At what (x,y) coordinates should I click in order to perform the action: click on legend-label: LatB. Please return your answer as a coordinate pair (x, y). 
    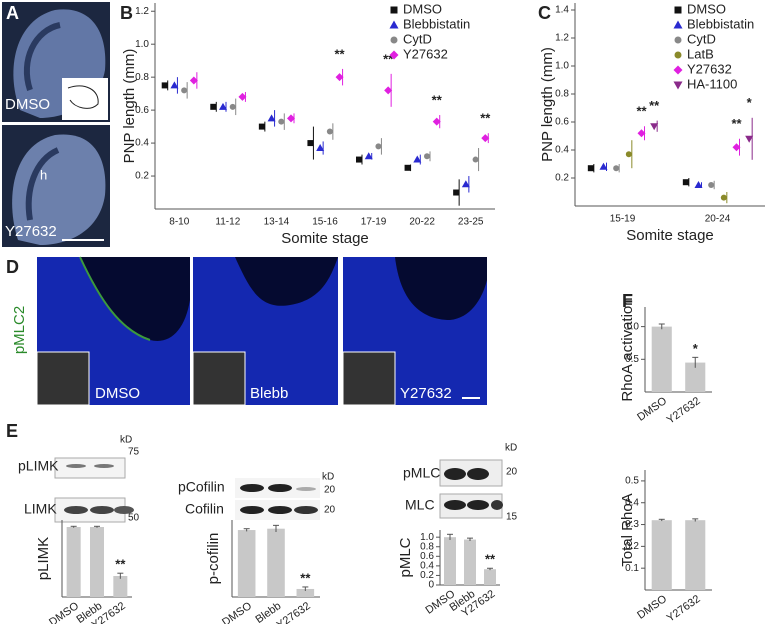
    Looking at the image, I should click on (700, 53).